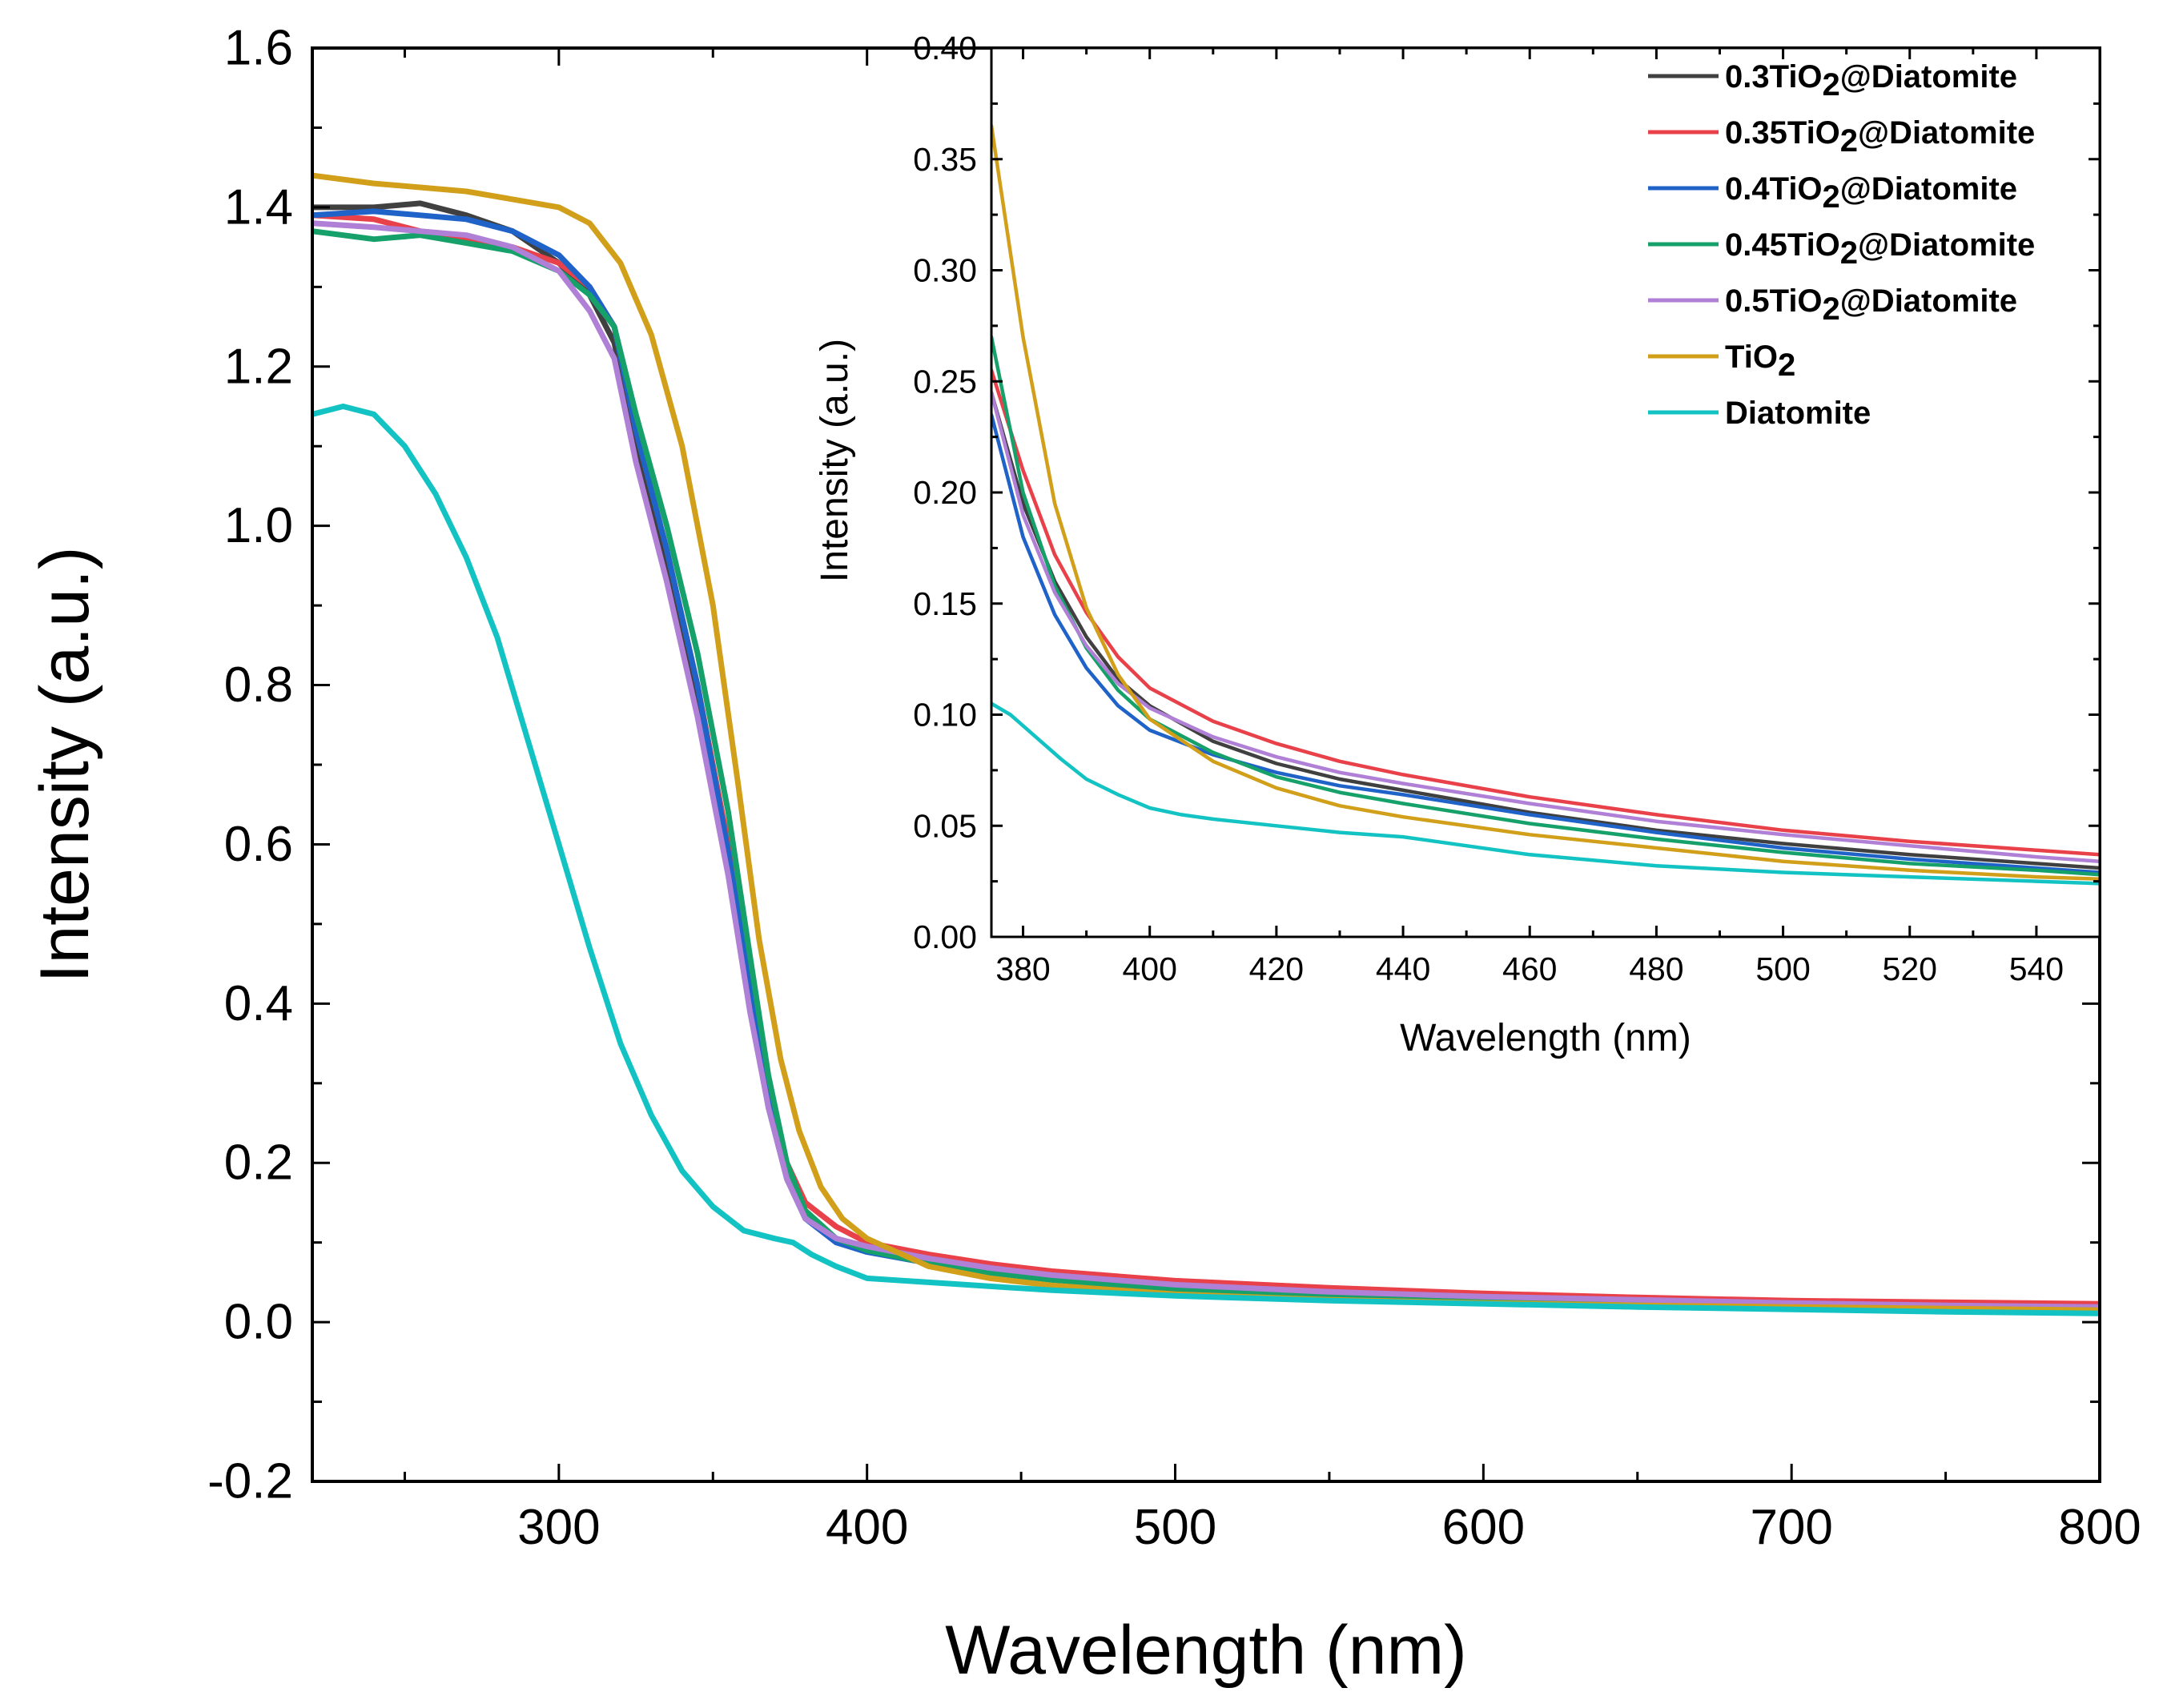 This screenshot has width=2167, height=1708. What do you see at coordinates (250, 1482) in the screenshot?
I see `main-y-tick-label: -0.2` at bounding box center [250, 1482].